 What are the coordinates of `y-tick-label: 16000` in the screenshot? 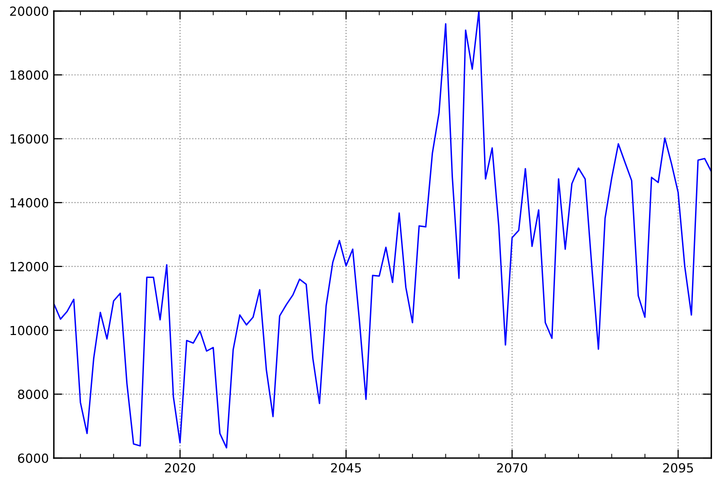 It's located at (29, 139).